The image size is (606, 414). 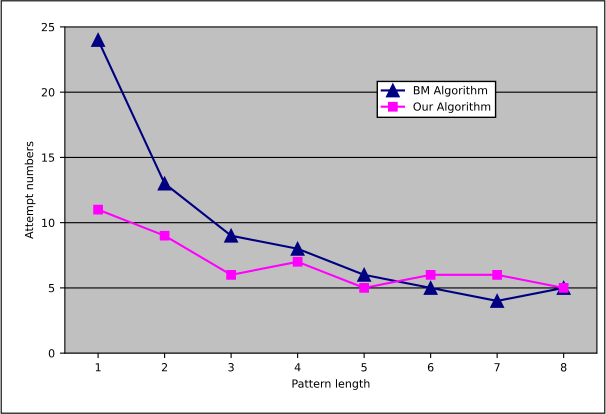 What do you see at coordinates (48, 27) in the screenshot?
I see `y-tick-label: 25` at bounding box center [48, 27].